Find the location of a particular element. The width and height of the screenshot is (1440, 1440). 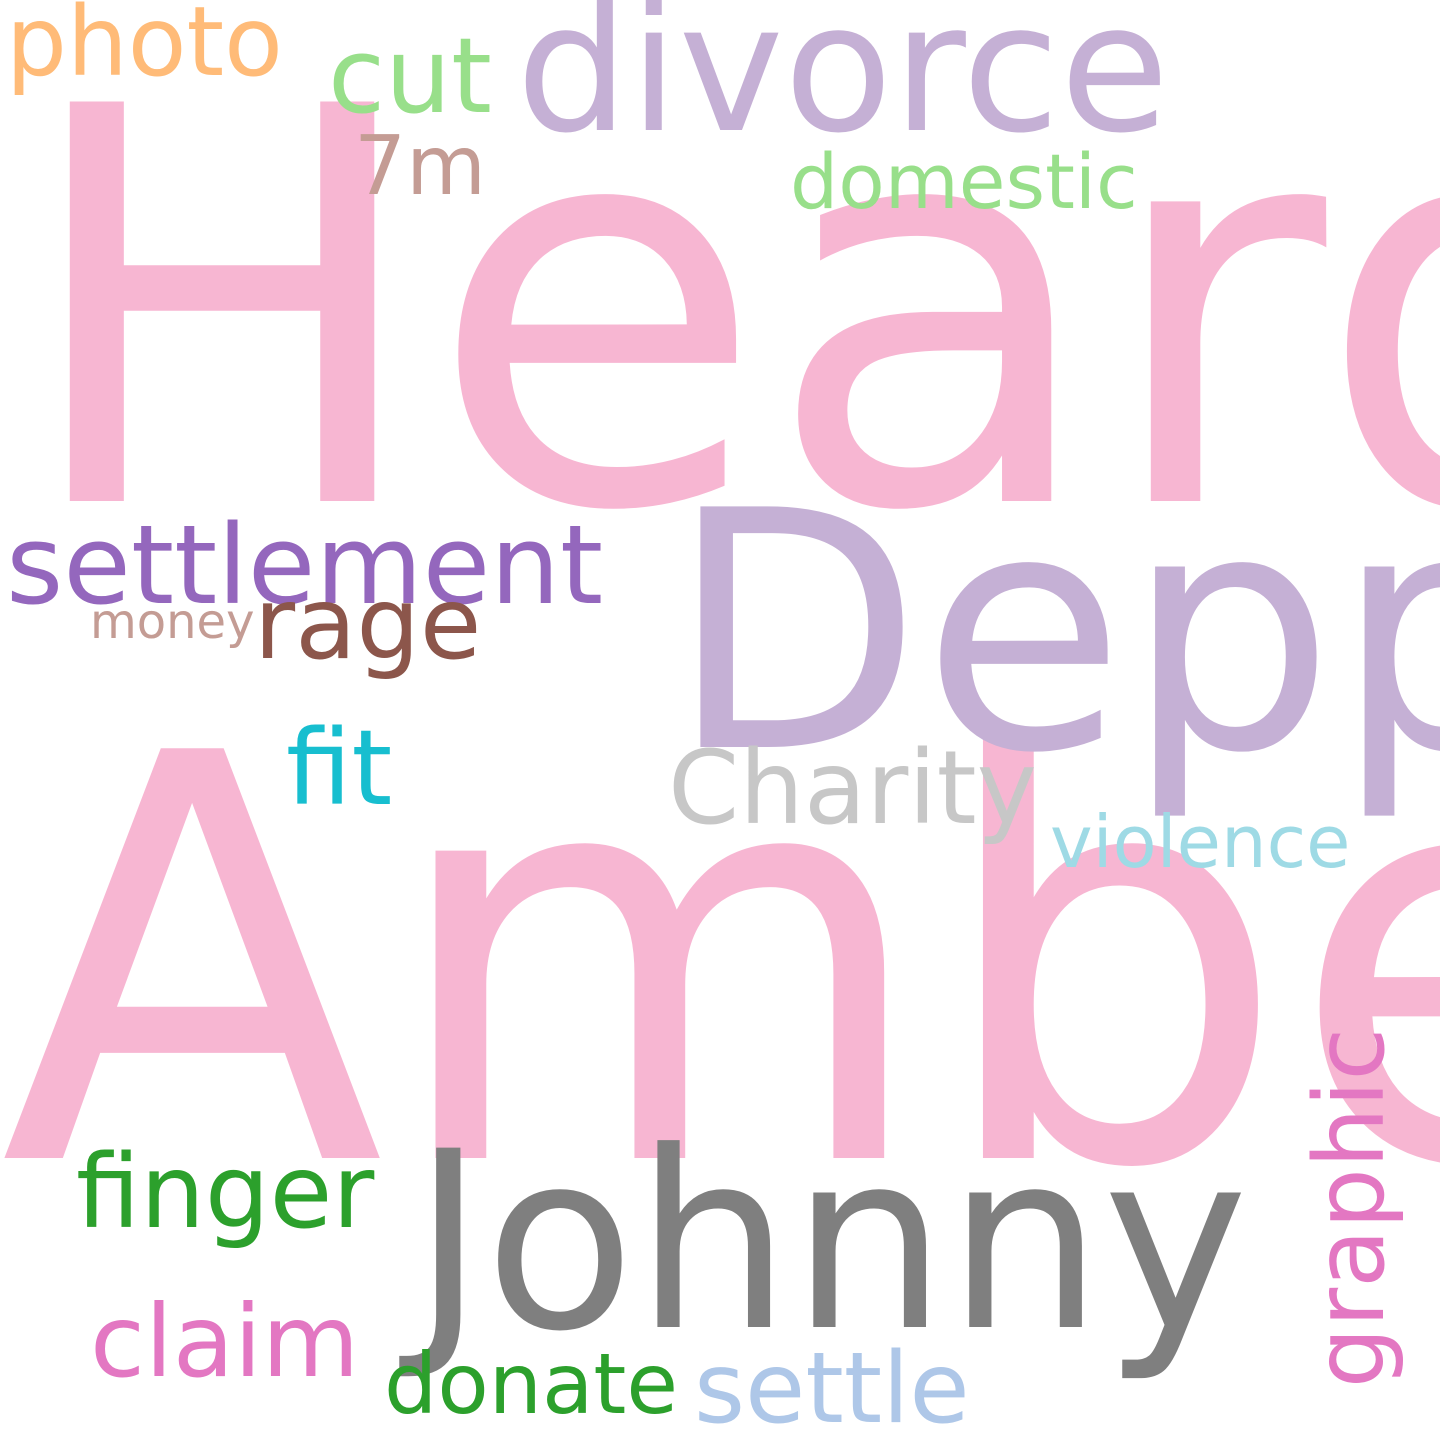

word-domestic: domestic is located at coordinates (964, 181).